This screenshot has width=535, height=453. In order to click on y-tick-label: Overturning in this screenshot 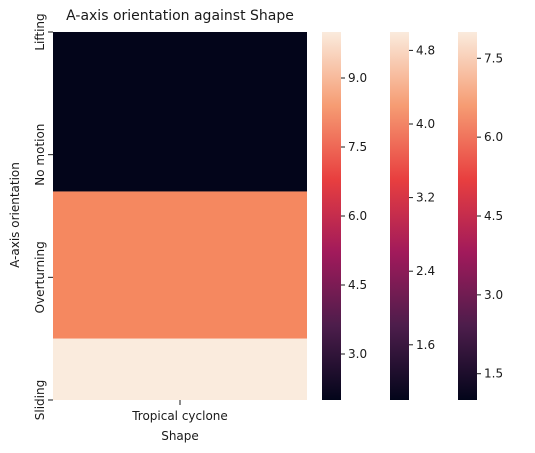, I will do `click(40, 277)`.